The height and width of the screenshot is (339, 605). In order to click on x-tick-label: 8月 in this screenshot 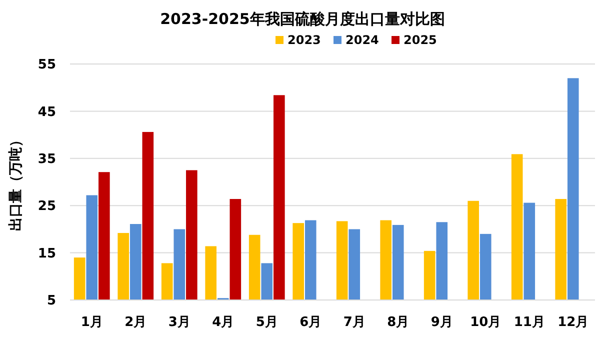, I will do `click(398, 322)`.